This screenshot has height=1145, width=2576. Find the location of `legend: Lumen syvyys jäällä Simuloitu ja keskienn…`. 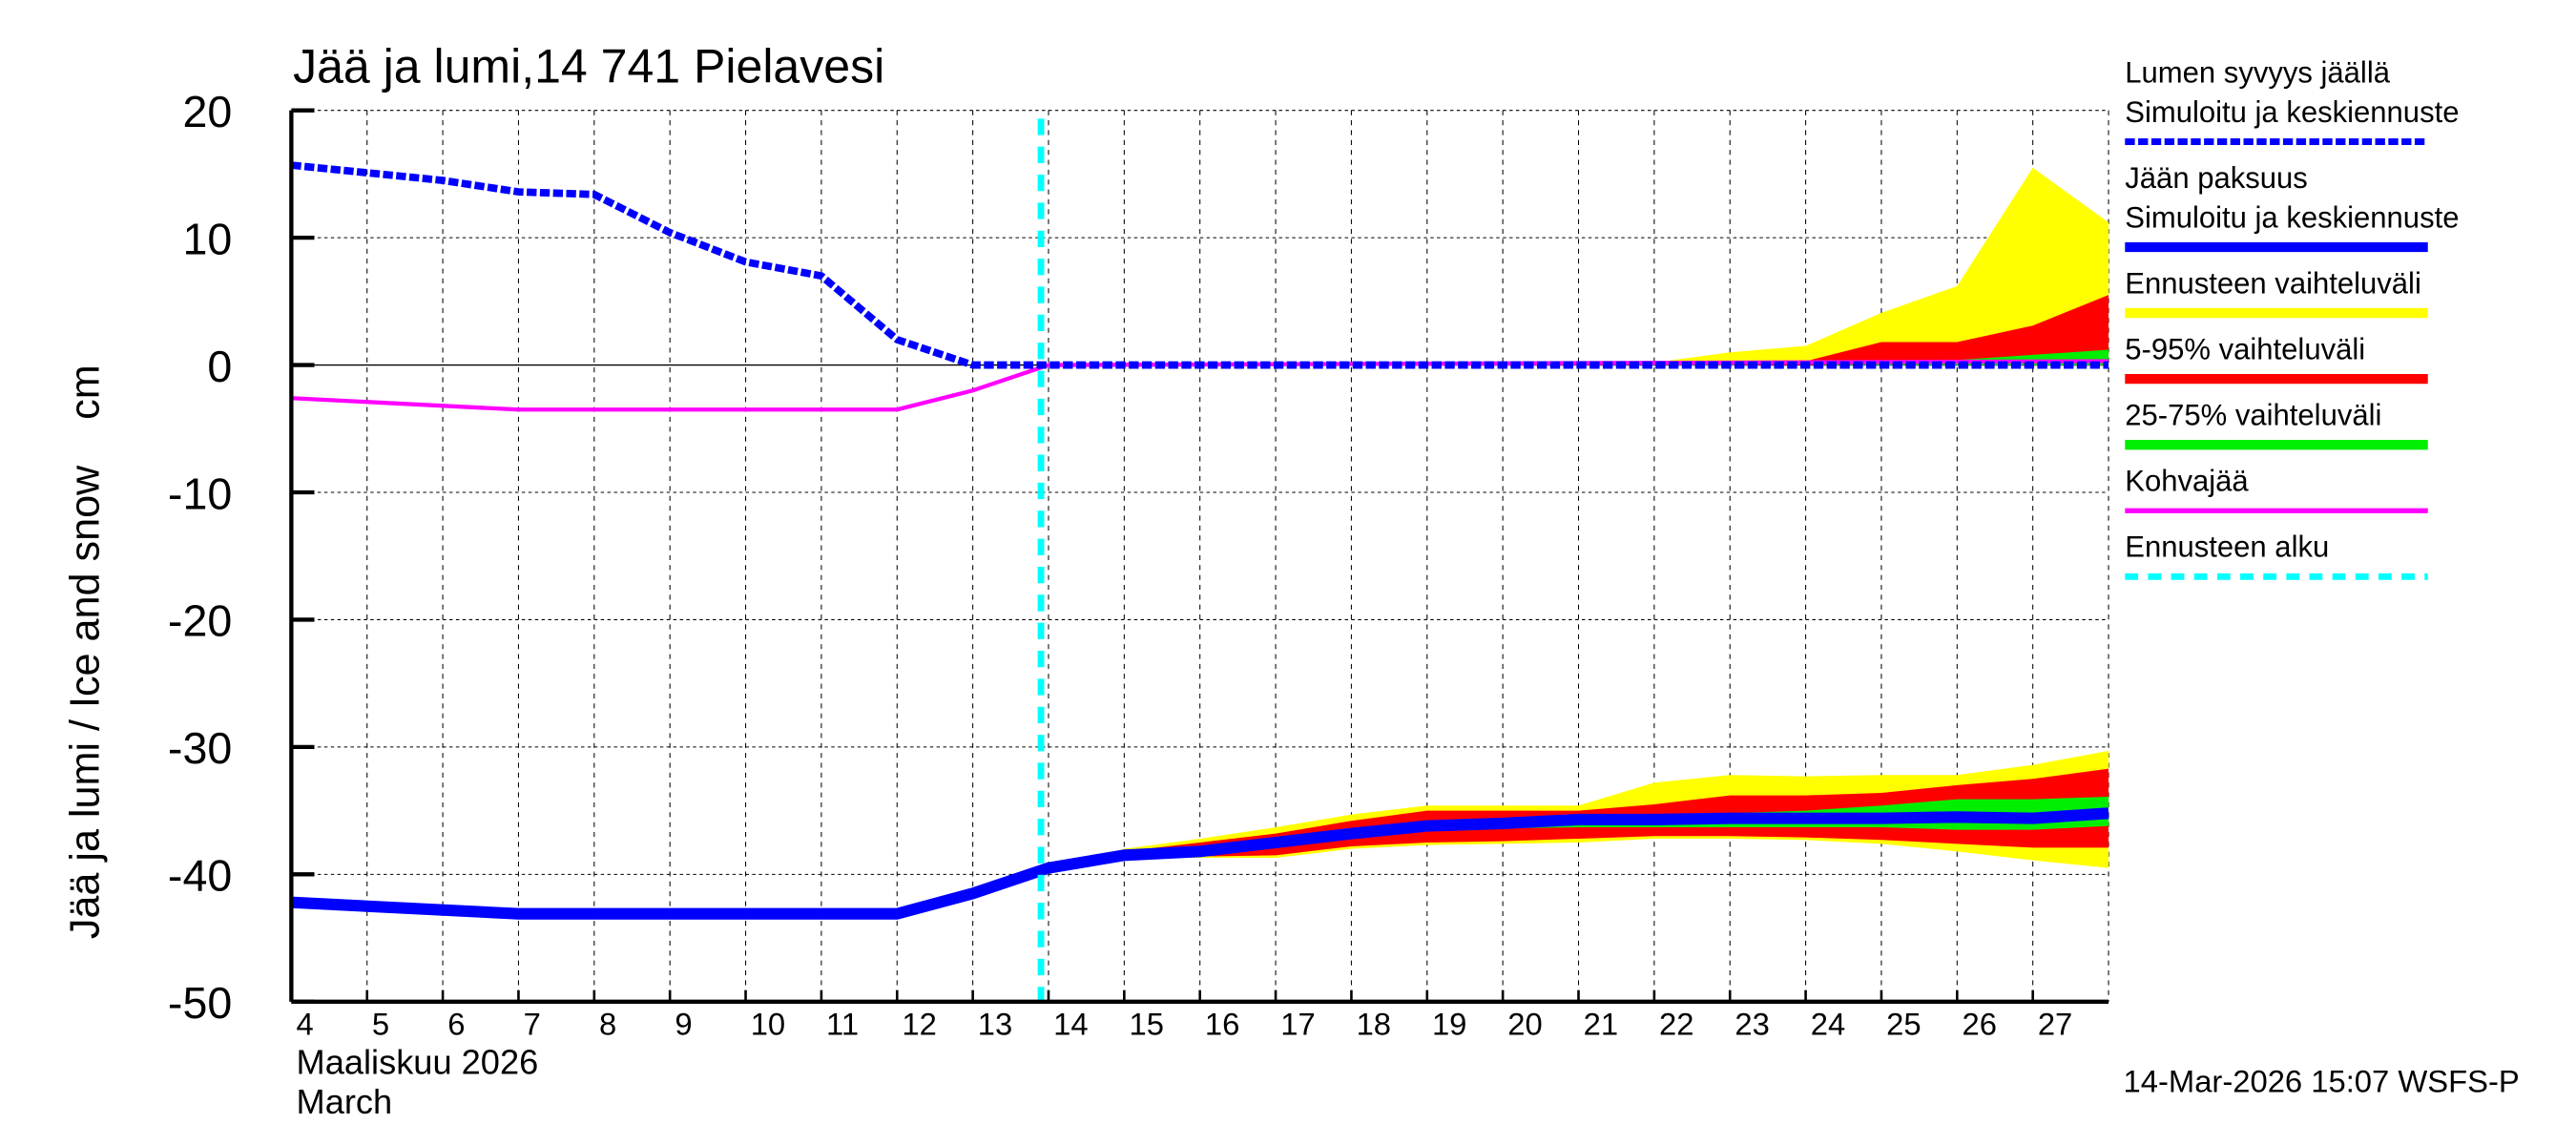

legend: Lumen syvyys jäällä Simuloitu ja keskienn… is located at coordinates (2292, 317).